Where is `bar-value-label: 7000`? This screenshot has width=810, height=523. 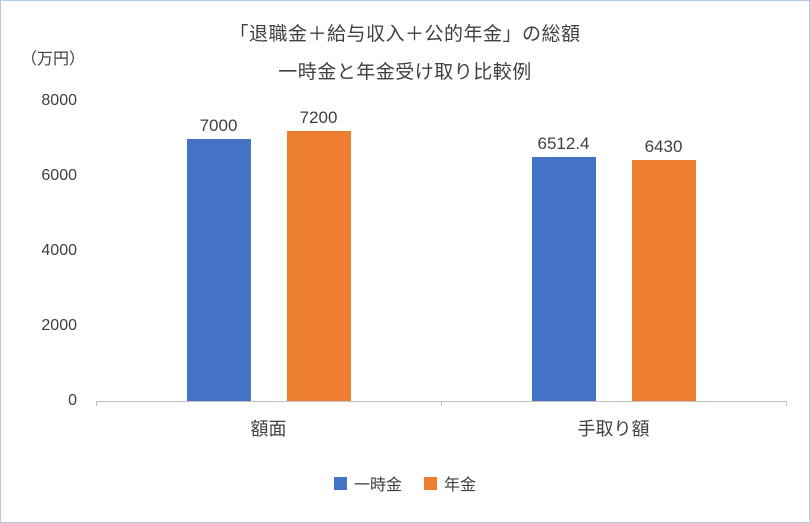 bar-value-label: 7000 is located at coordinates (218, 125).